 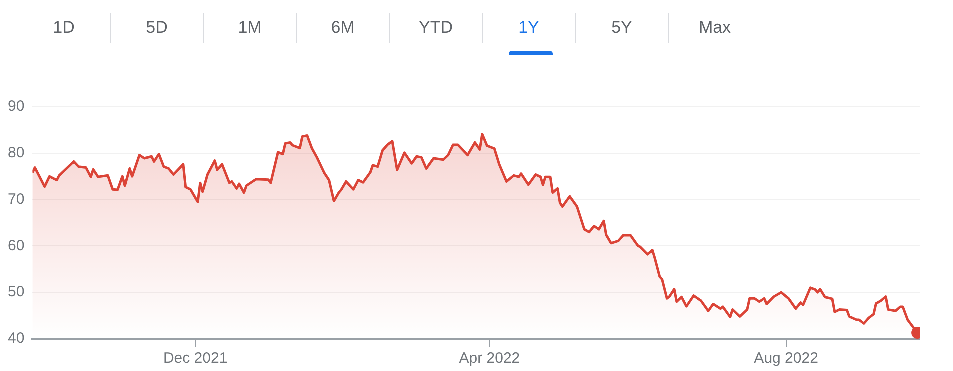 What do you see at coordinates (786, 359) in the screenshot?
I see `x-tick-label: Aug 2022` at bounding box center [786, 359].